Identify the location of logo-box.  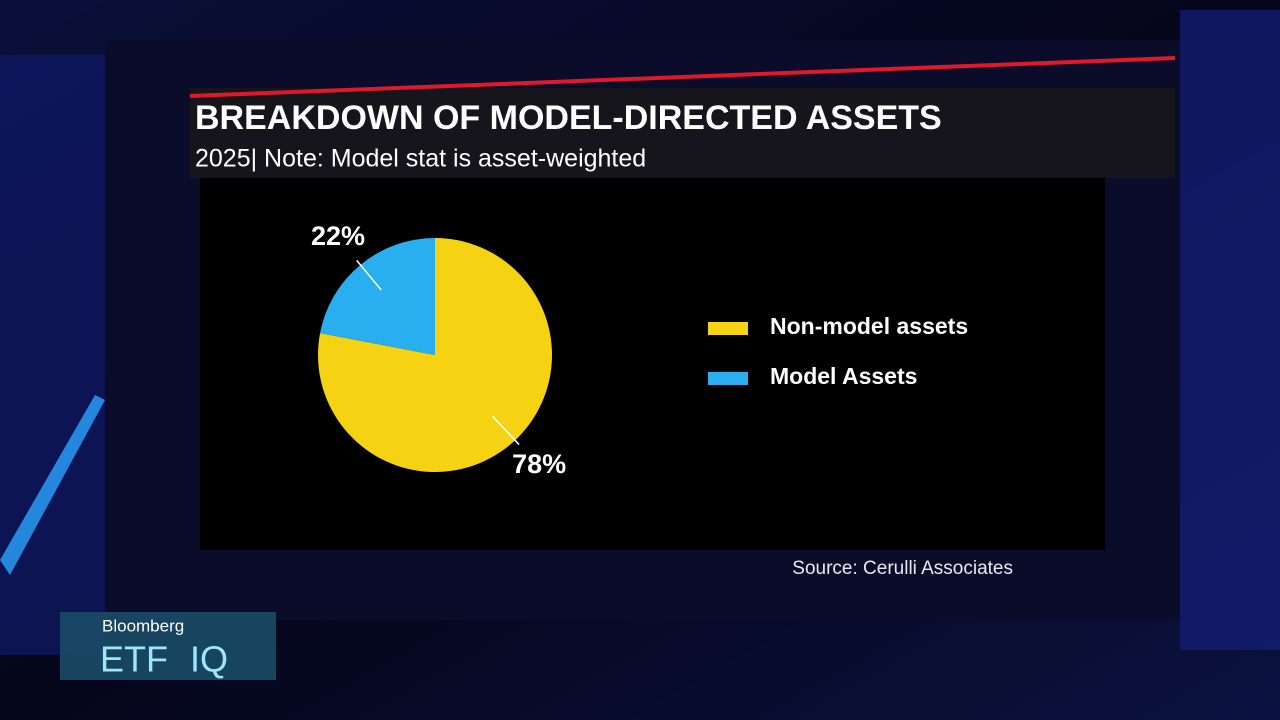
(168, 646).